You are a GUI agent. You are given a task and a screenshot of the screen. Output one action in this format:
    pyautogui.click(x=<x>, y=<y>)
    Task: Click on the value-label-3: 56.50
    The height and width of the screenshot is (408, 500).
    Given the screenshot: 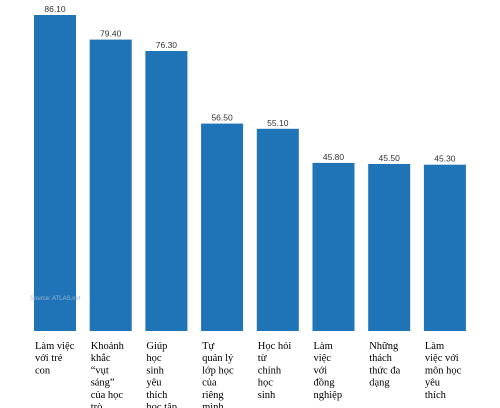 What is the action you would take?
    pyautogui.click(x=222, y=118)
    